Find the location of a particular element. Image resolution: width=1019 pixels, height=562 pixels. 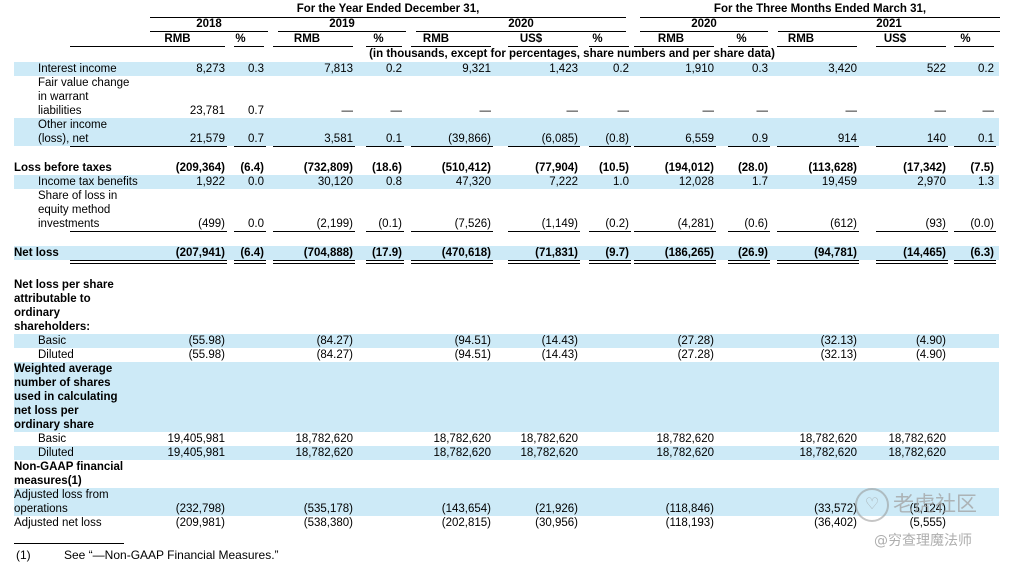

year-header-q2021: 2021 is located at coordinates (889, 24).